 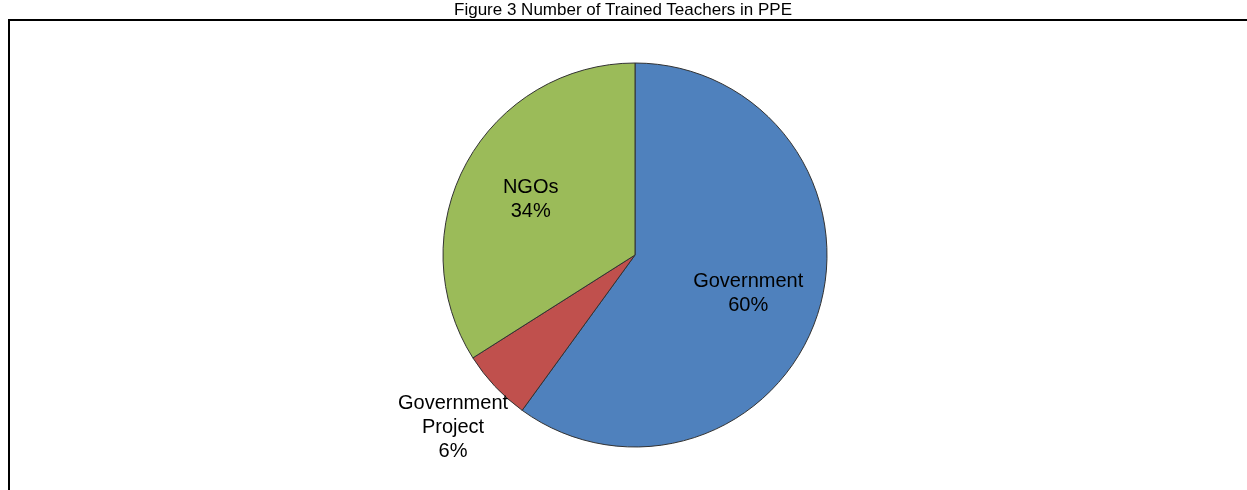 What do you see at coordinates (453, 449) in the screenshot?
I see `data-label: 6%` at bounding box center [453, 449].